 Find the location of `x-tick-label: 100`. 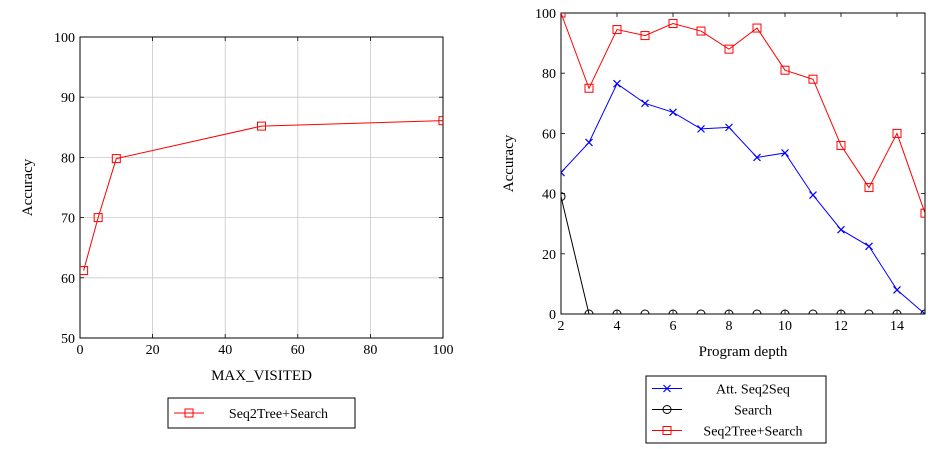

x-tick-label: 100 is located at coordinates (443, 350).